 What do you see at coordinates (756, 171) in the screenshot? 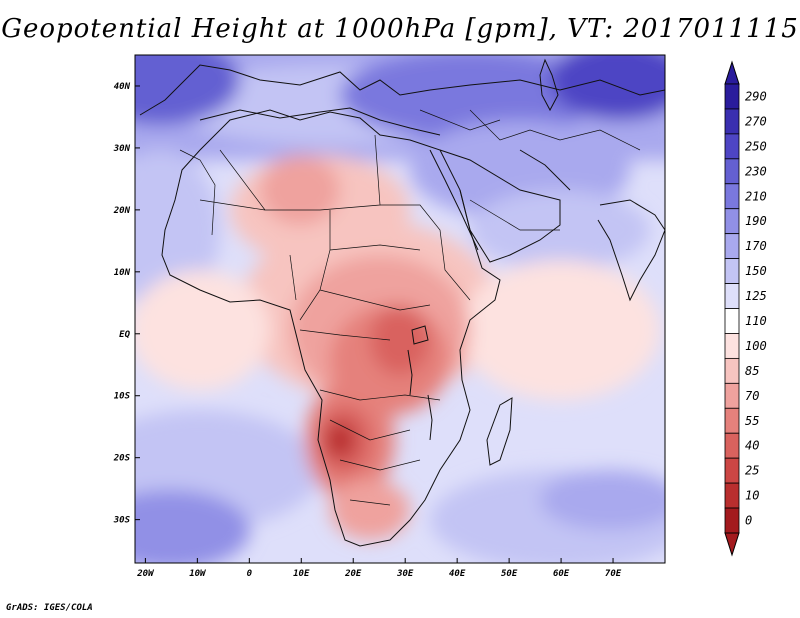
I see `colorbar-label: 230` at bounding box center [756, 171].